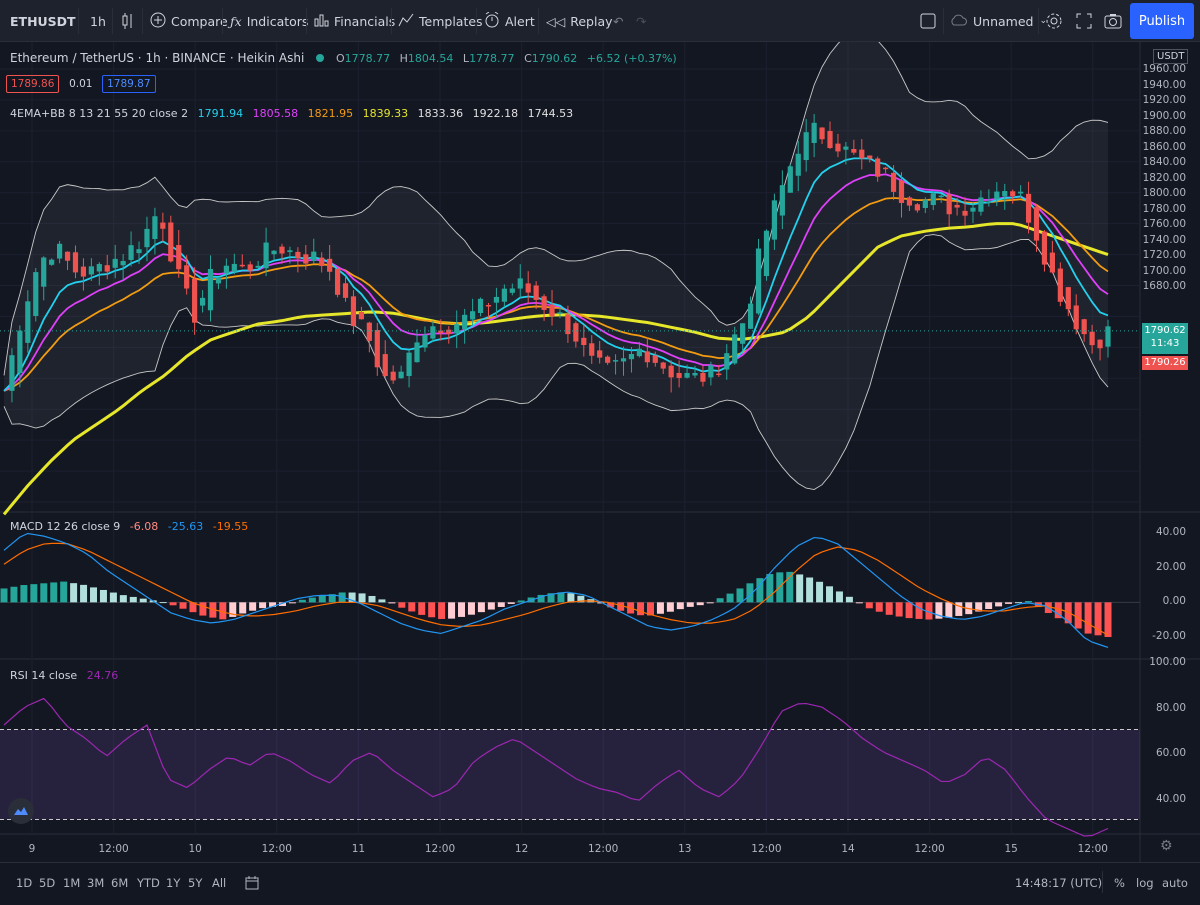  Describe the element at coordinates (148, 883) in the screenshot. I see `range-button-ytd: YTD` at that location.